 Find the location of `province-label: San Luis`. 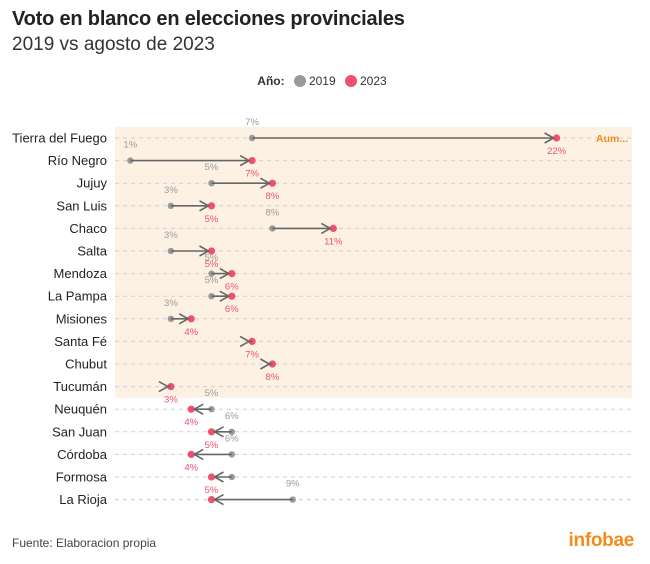

province-label: San Luis is located at coordinates (81, 205).